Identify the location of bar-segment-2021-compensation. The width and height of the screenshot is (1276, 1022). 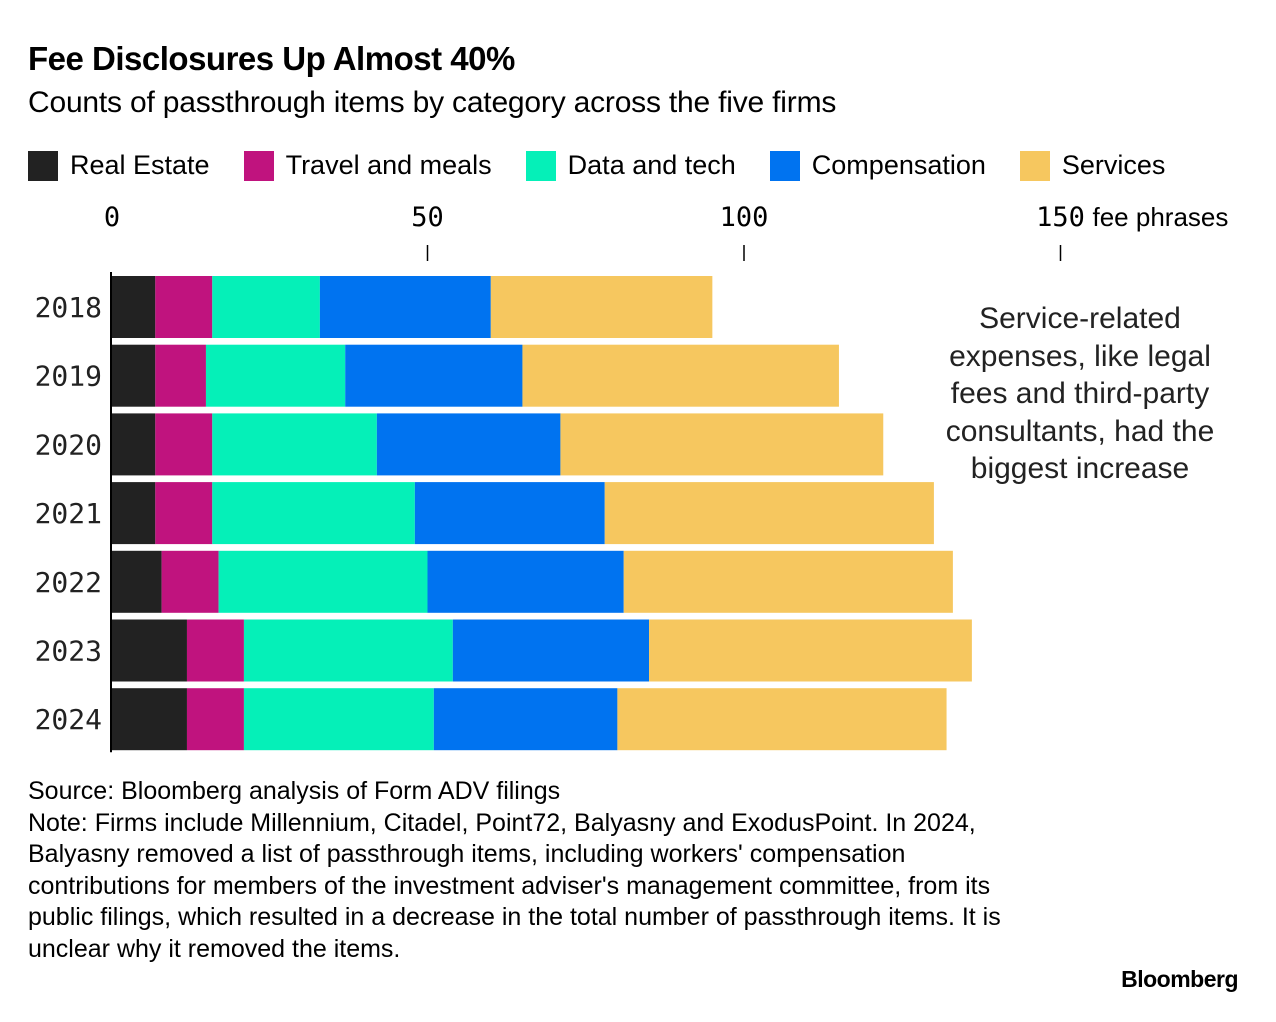
(509, 513).